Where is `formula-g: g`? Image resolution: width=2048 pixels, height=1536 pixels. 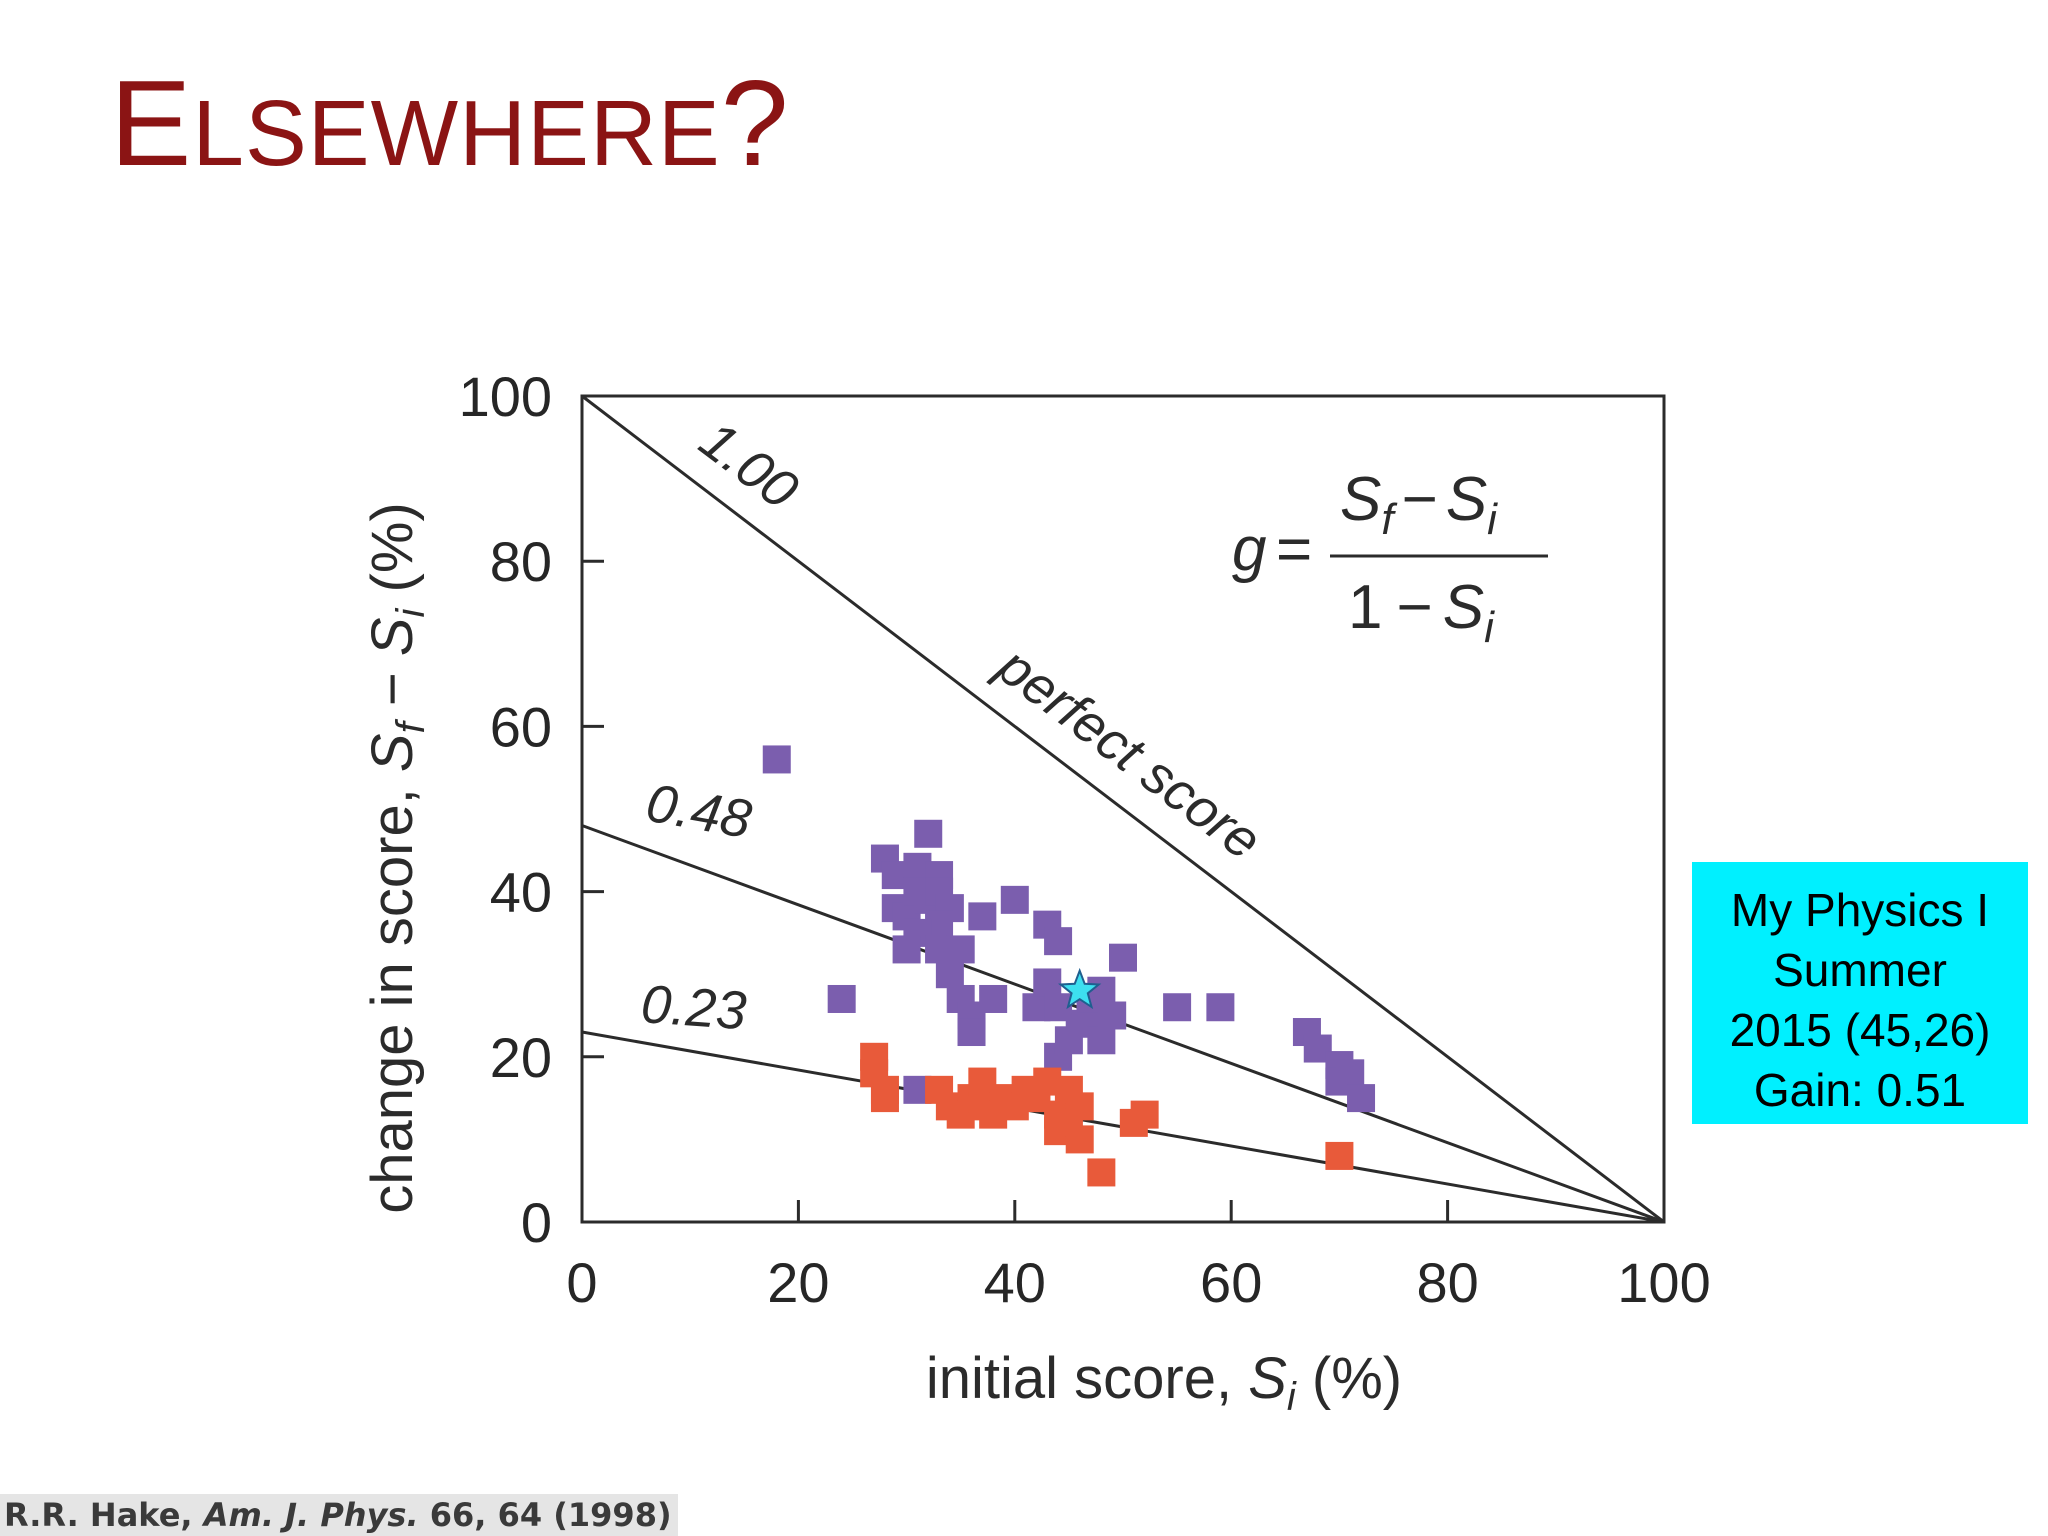
formula-g: g is located at coordinates (1249, 549).